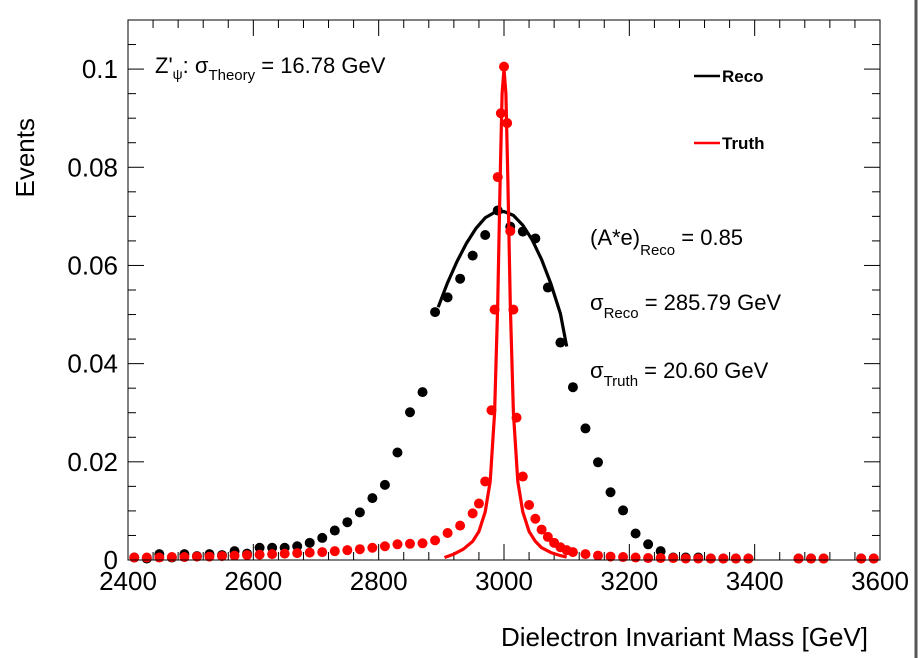 This screenshot has height=658, width=920. What do you see at coordinates (709, 237) in the screenshot?
I see `acceptance-annotation-tail: = 0.85` at bounding box center [709, 237].